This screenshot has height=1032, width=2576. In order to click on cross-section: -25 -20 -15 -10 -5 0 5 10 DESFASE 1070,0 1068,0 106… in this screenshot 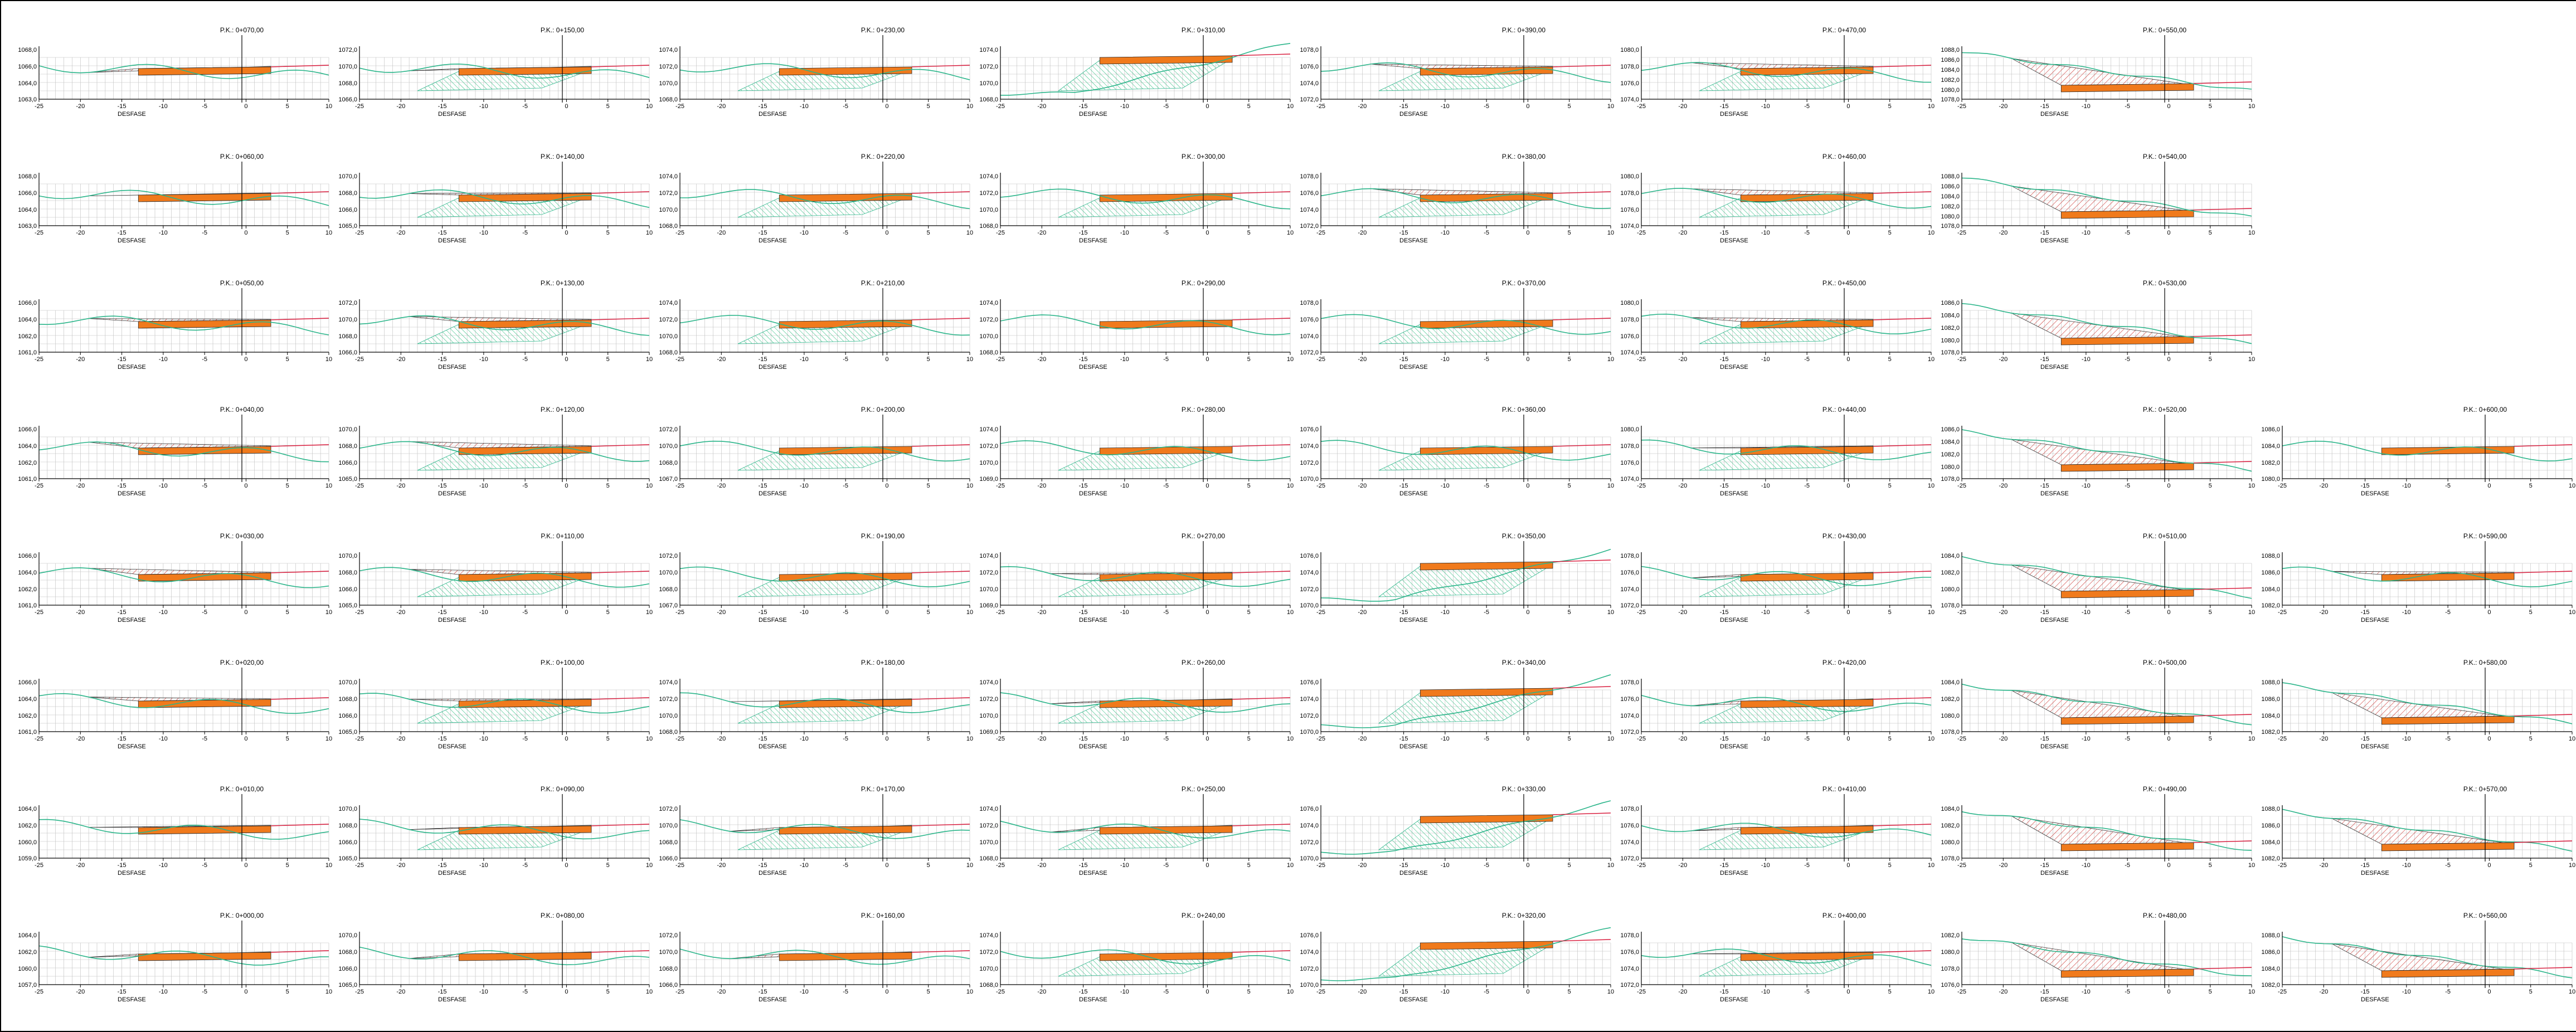, I will do `click(495, 704)`.